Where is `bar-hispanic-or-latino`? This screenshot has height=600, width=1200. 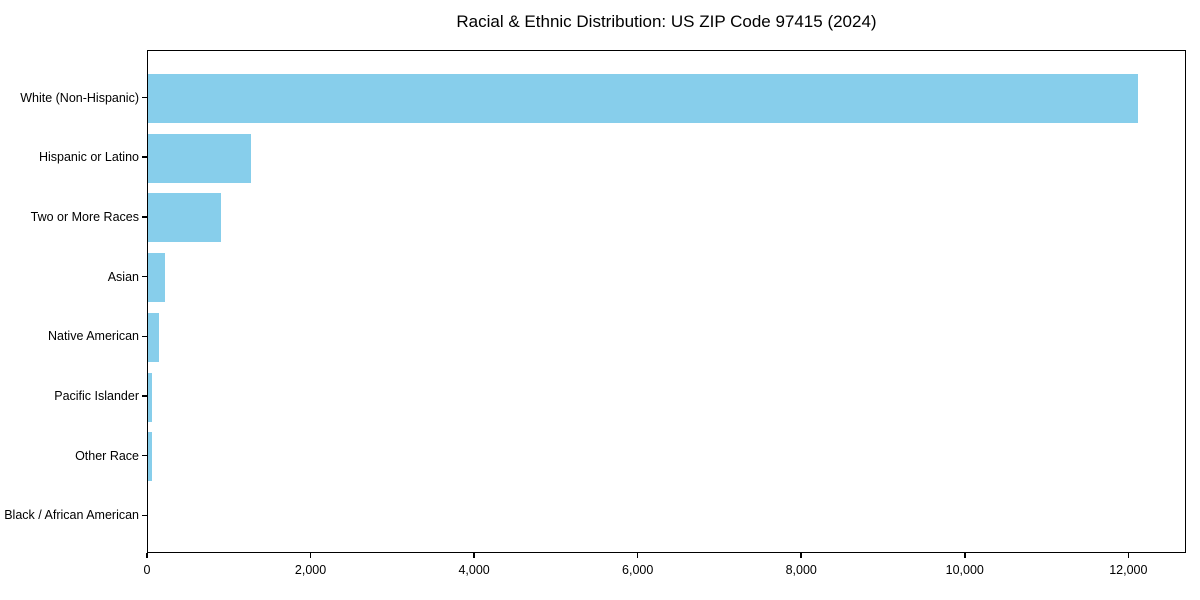 bar-hispanic-or-latino is located at coordinates (200, 158).